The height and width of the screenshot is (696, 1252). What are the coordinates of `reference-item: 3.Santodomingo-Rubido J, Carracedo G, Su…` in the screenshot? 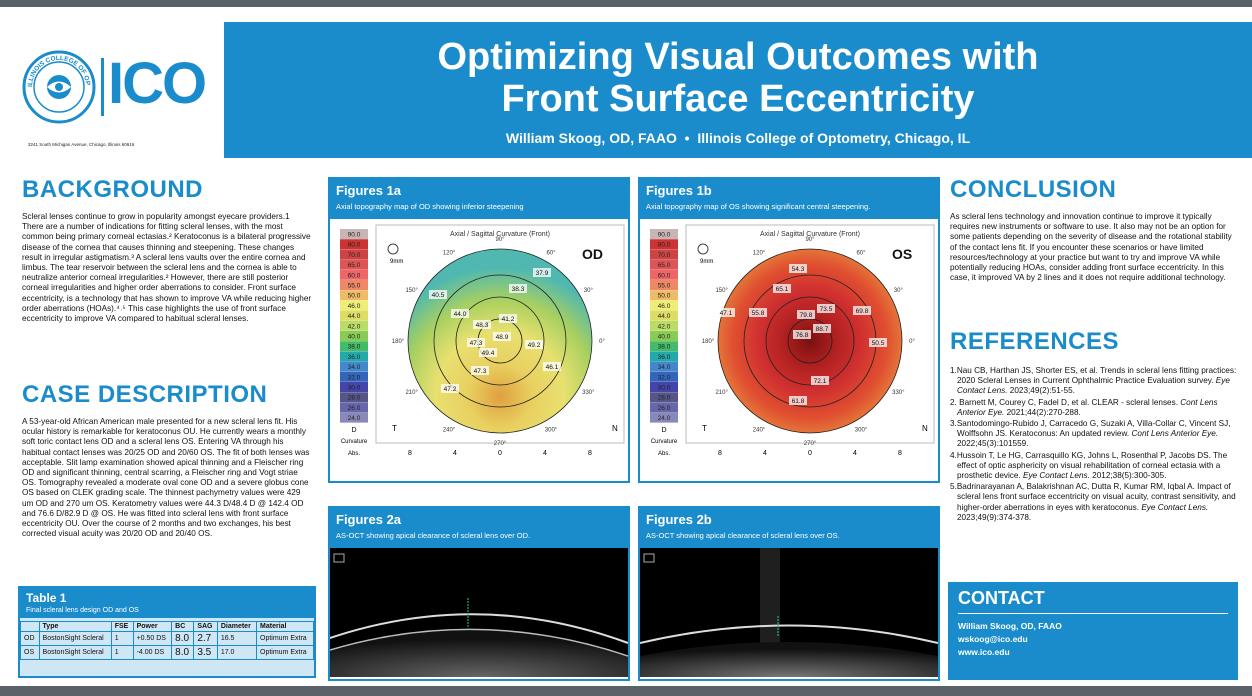 It's located at (1090, 434).